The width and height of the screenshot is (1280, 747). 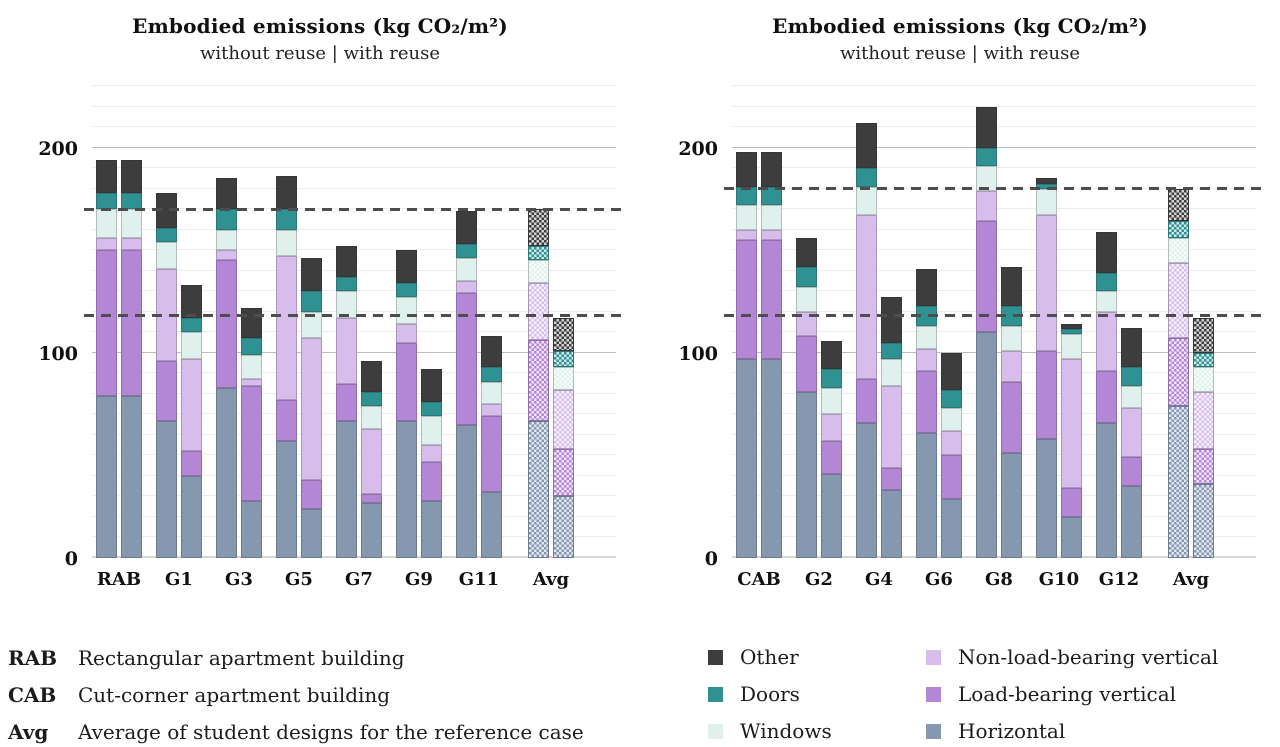 What do you see at coordinates (698, 148) in the screenshot?
I see `y-axis-tick-200: 200` at bounding box center [698, 148].